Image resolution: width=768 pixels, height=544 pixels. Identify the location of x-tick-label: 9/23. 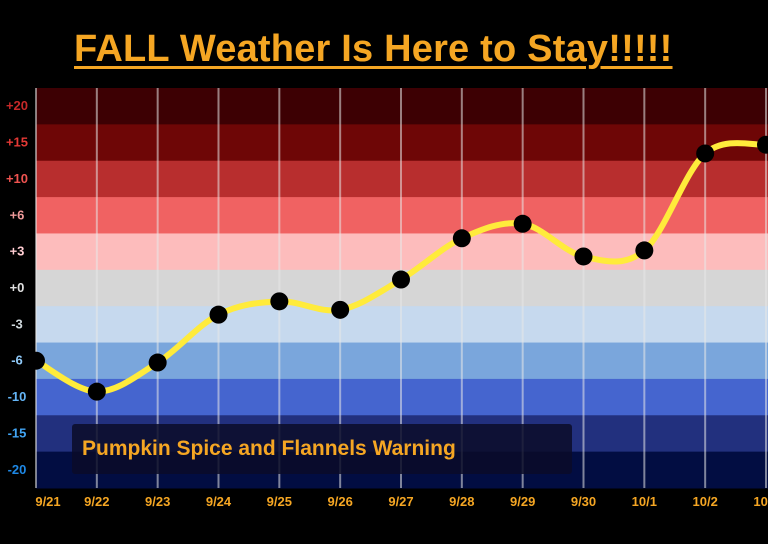
(157, 501).